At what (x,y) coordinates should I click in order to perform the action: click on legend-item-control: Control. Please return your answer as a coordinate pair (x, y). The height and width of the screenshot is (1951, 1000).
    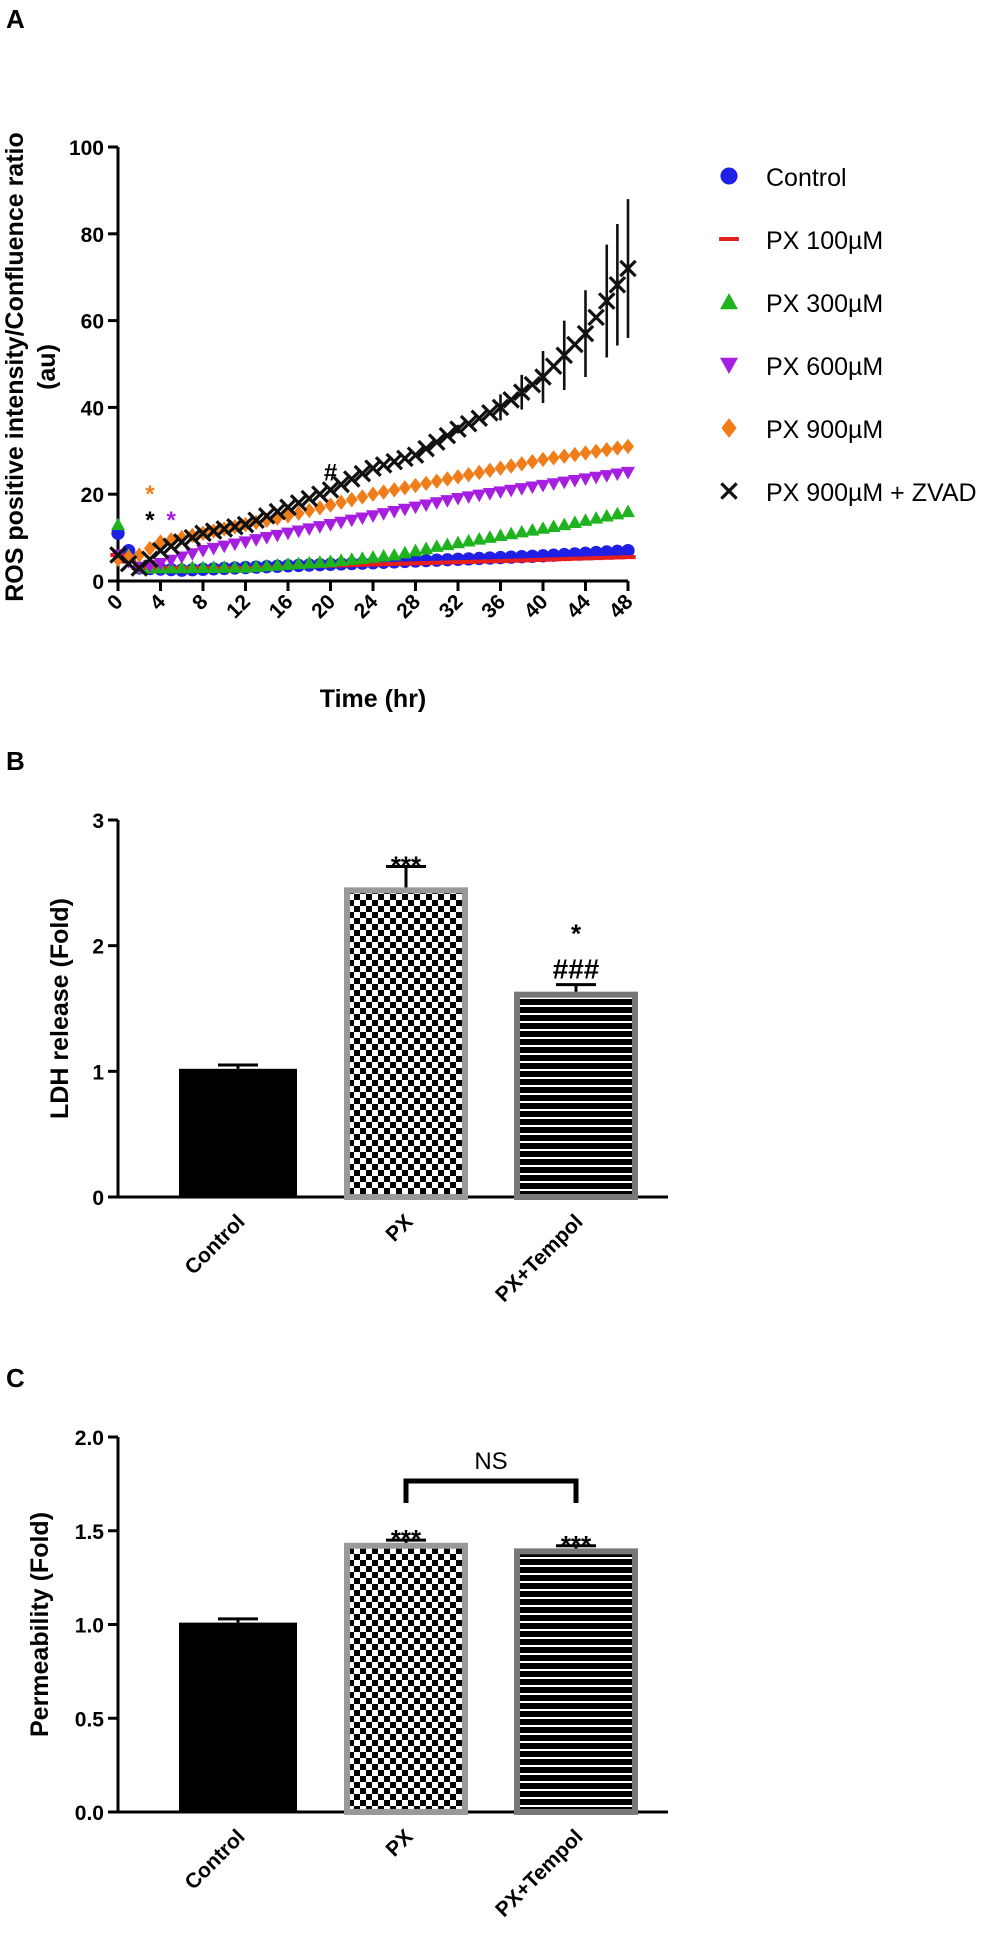
    Looking at the image, I should click on (783, 178).